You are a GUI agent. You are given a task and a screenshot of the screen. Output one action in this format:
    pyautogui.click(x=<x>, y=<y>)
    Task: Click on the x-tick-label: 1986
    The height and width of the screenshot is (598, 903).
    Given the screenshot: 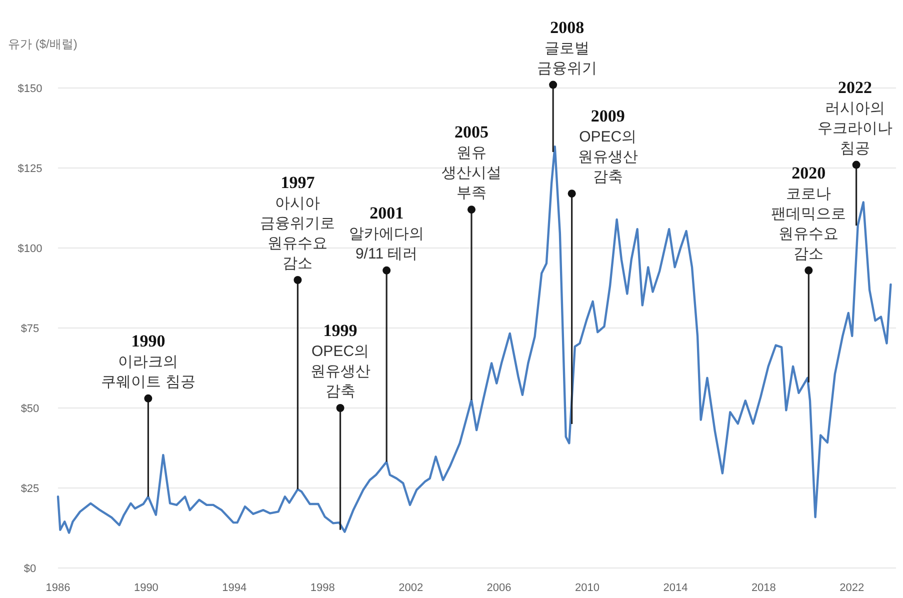 What is the action you would take?
    pyautogui.click(x=58, y=588)
    